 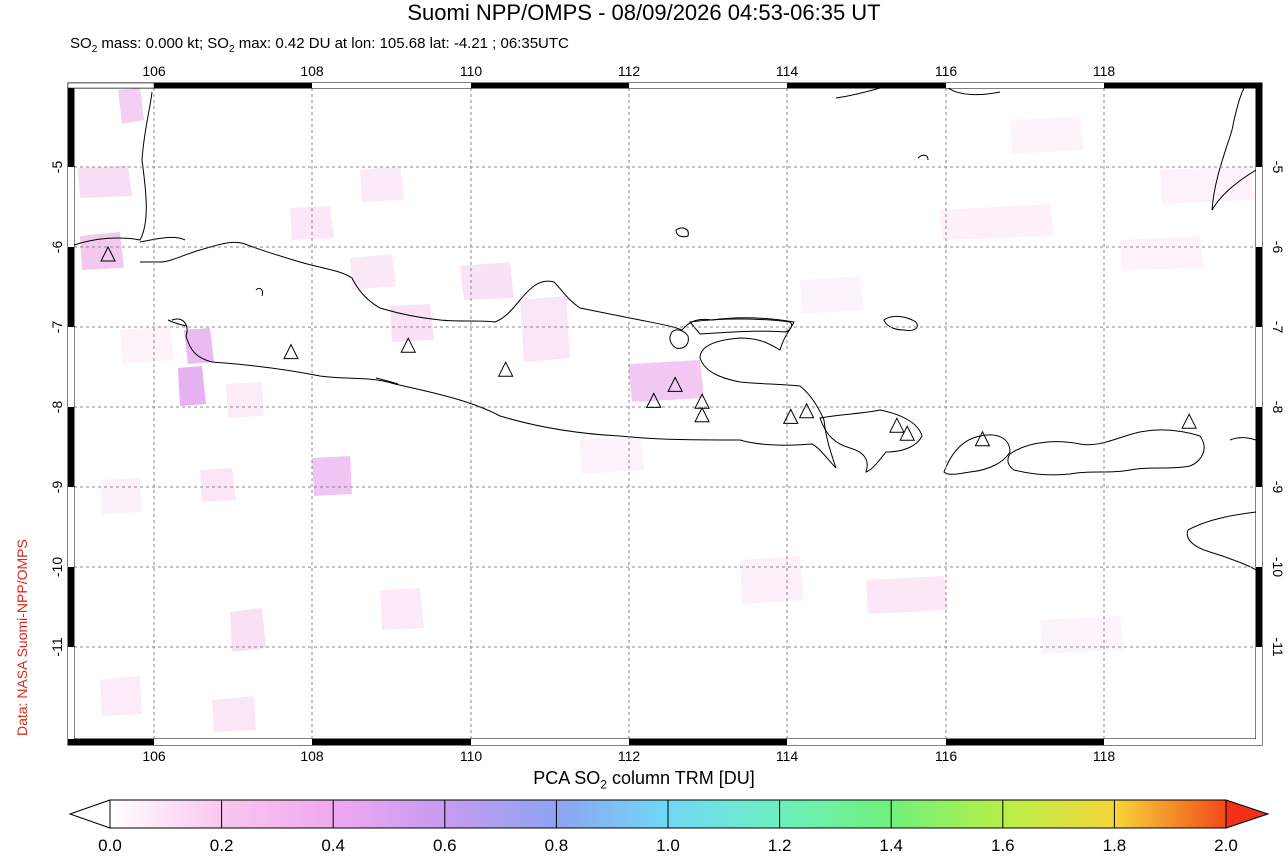 I want to click on madura-west, so click(x=679, y=339).